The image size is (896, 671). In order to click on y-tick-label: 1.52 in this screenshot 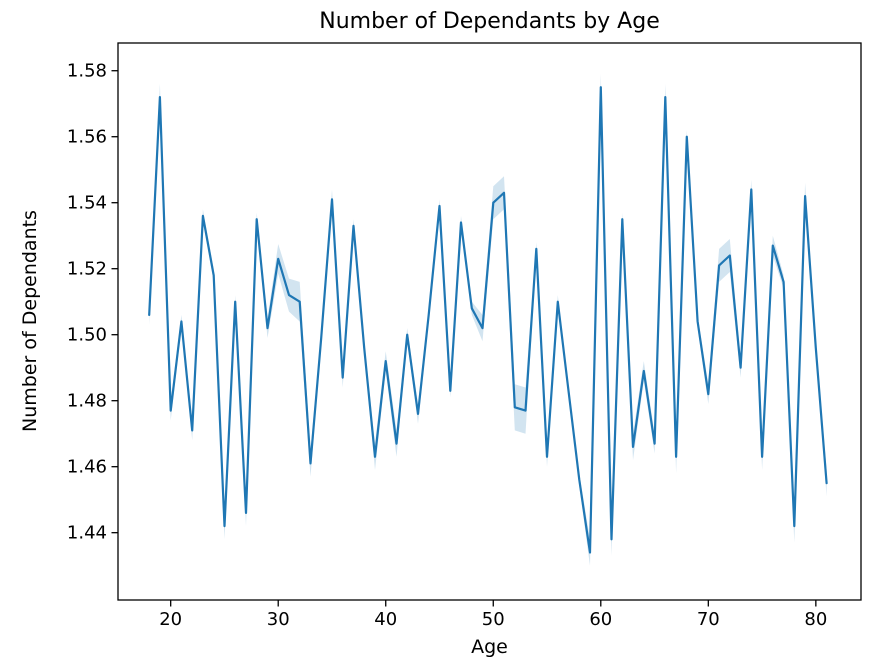, I will do `click(87, 269)`.